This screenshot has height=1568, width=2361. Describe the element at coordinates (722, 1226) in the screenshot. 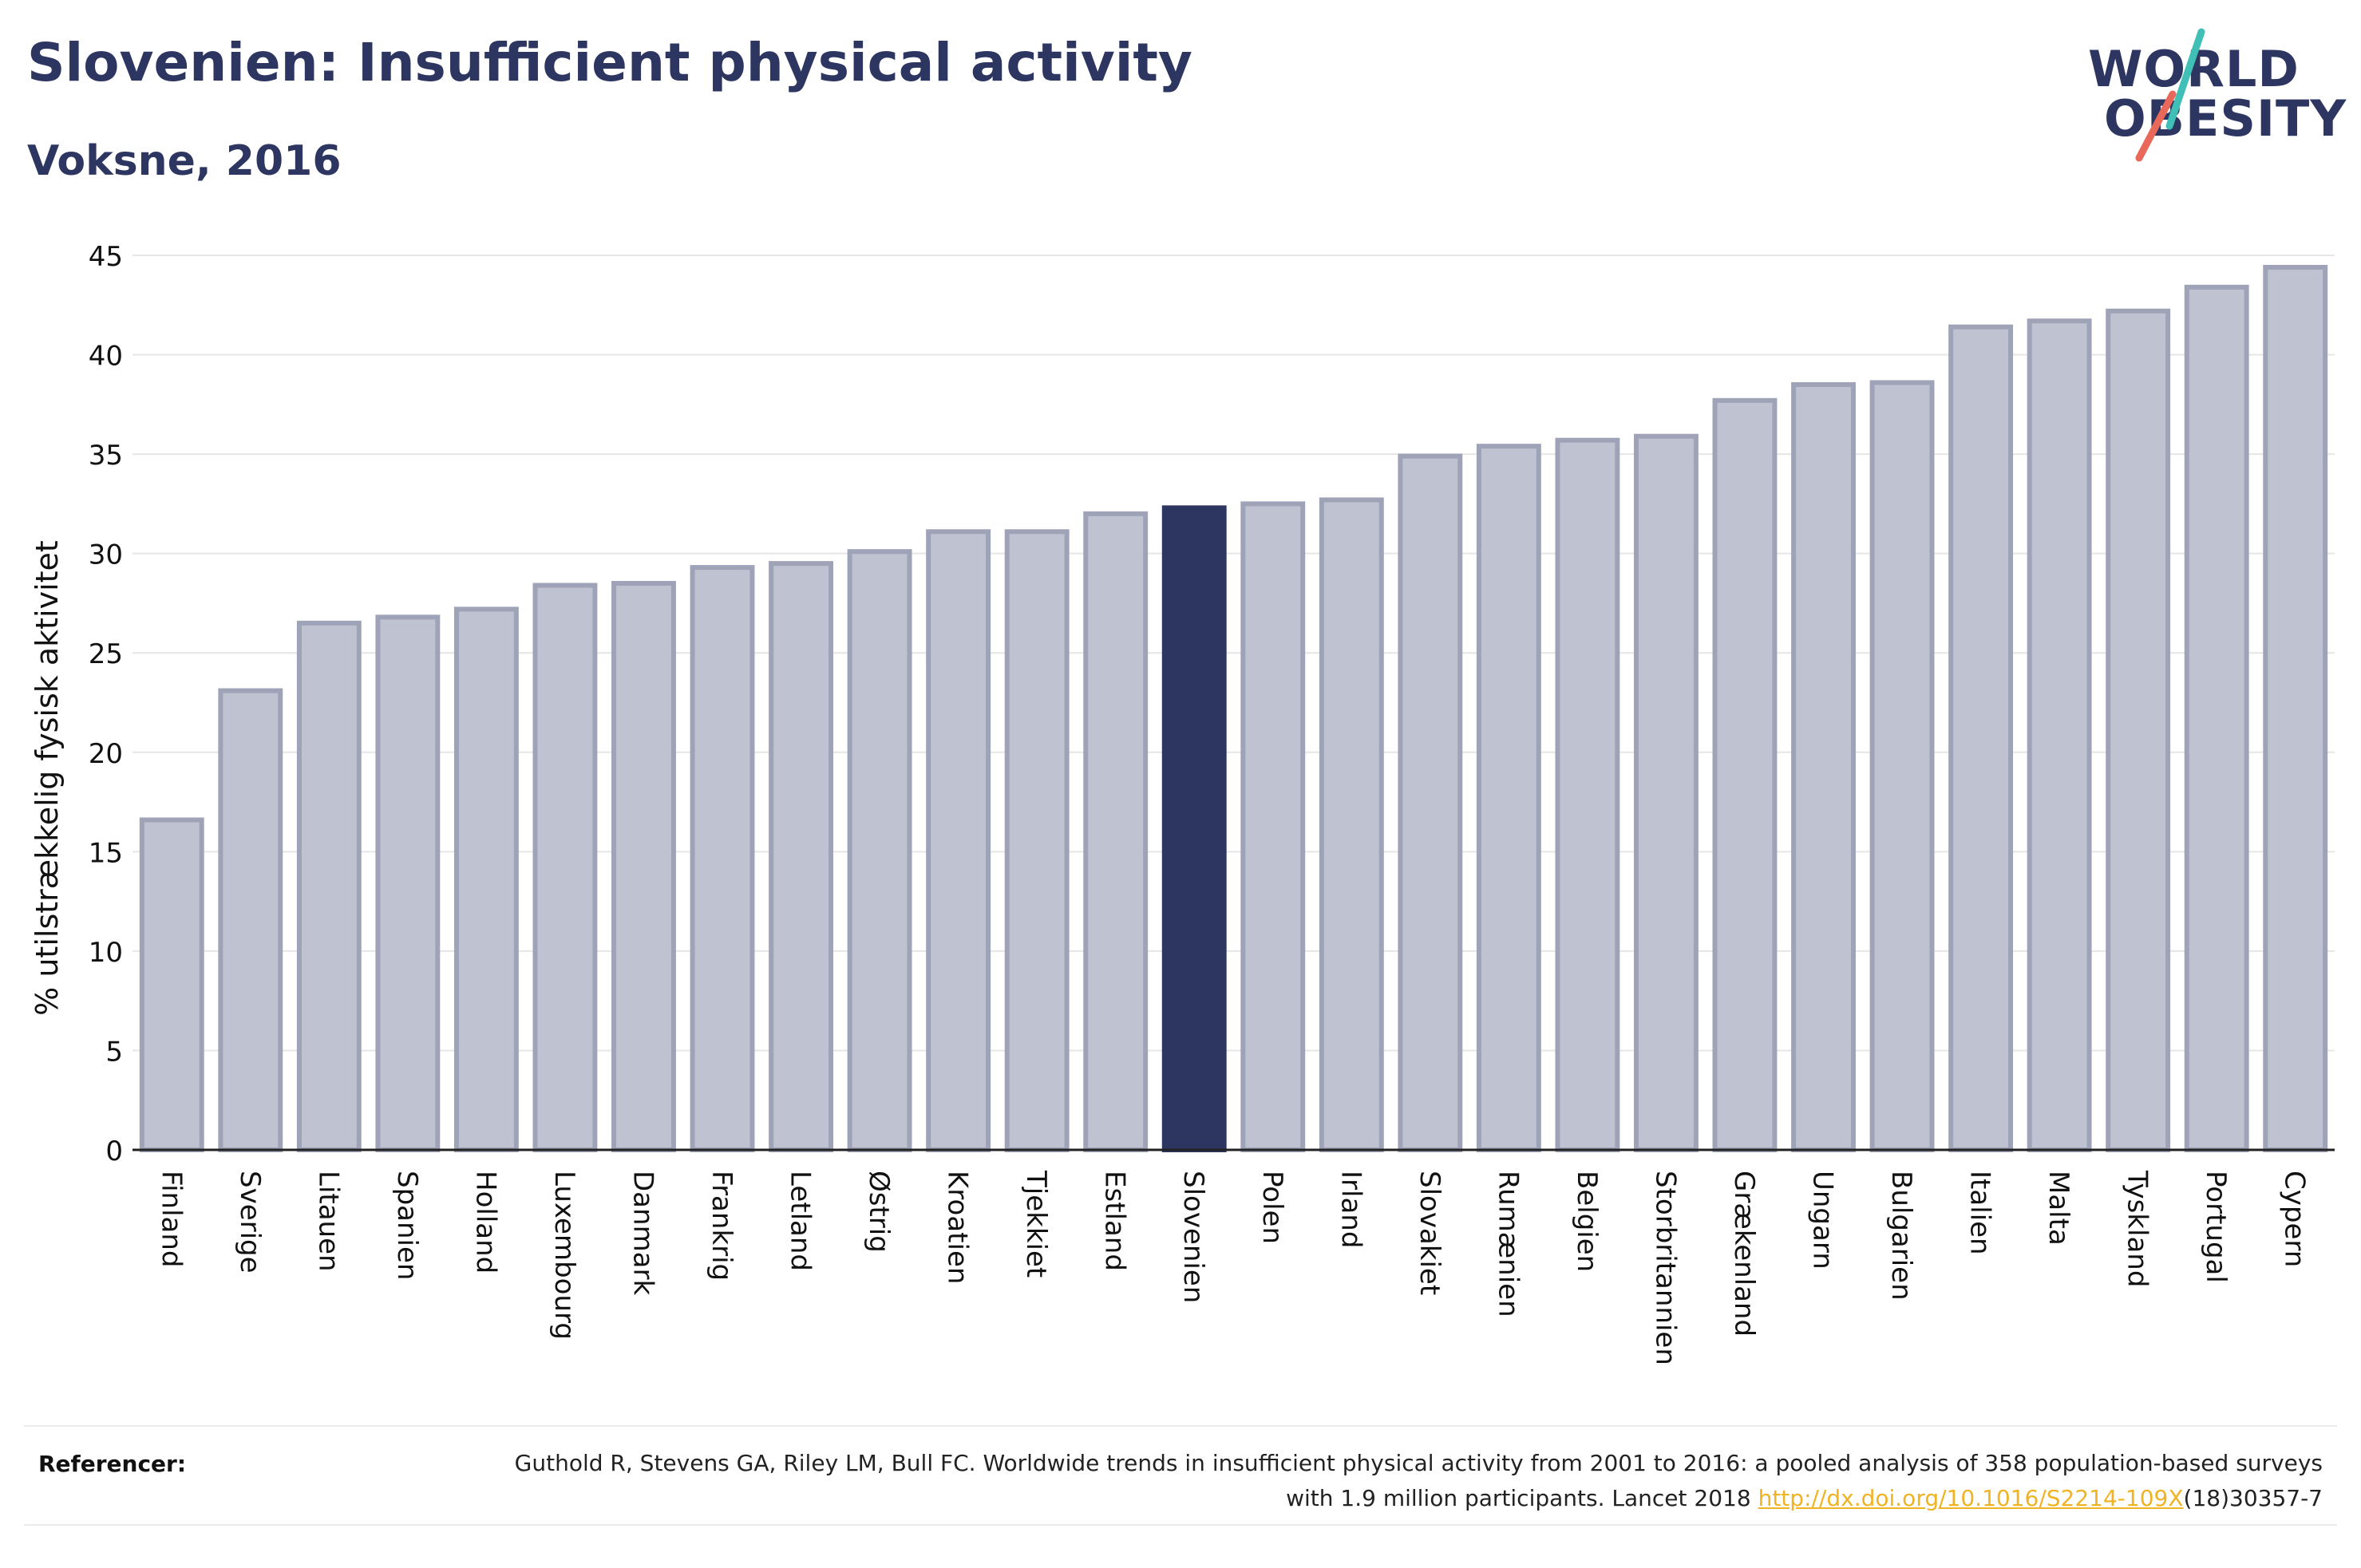

I see `x-tick-label: Frankrig` at that location.